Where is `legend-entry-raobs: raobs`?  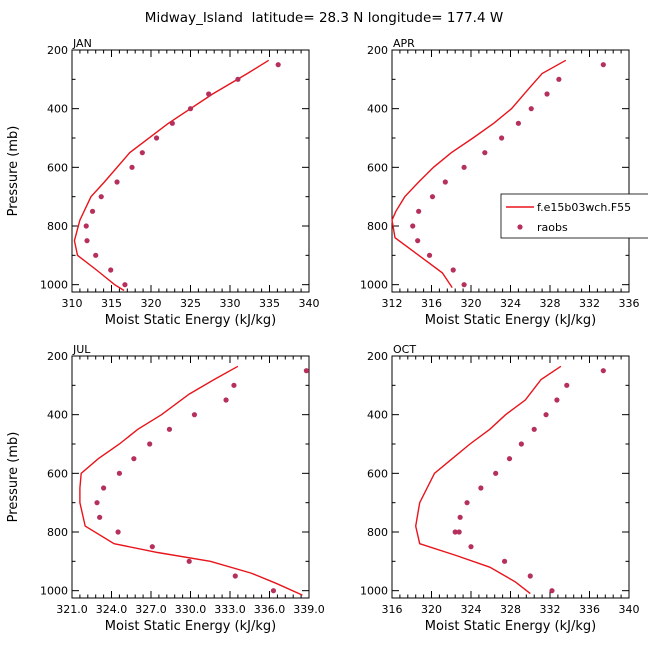
legend-entry-raobs: raobs is located at coordinates (552, 227).